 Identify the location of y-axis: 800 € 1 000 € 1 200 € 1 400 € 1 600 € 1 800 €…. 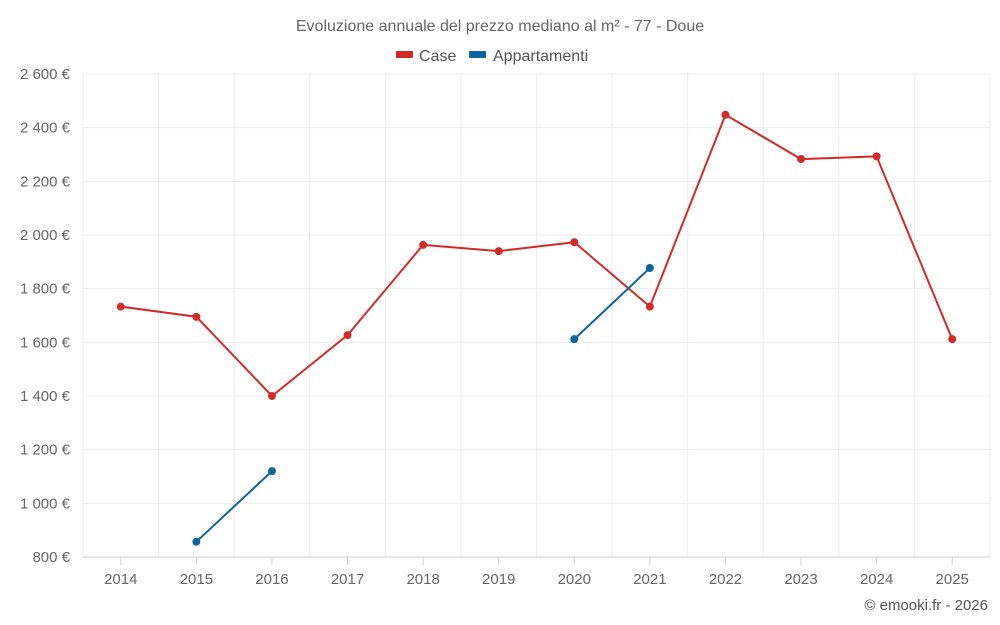
(45, 316).